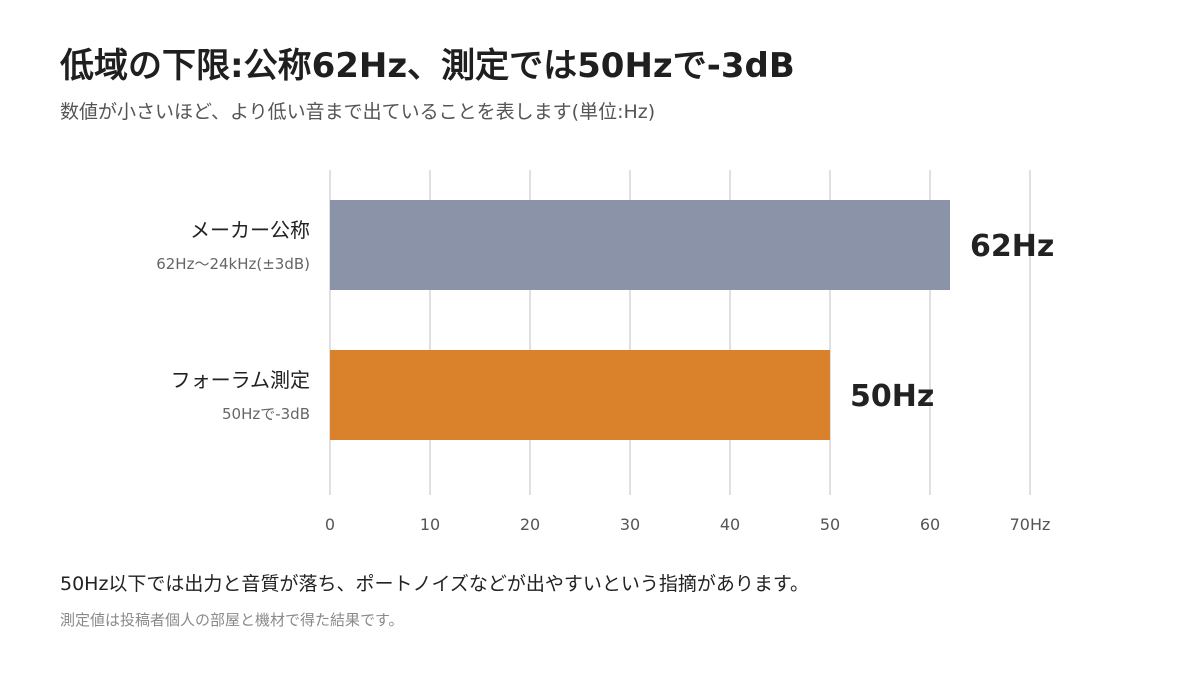 This screenshot has width=1200, height=675. Describe the element at coordinates (892, 396) in the screenshot. I see `bar-value-label: 50Hz` at that location.